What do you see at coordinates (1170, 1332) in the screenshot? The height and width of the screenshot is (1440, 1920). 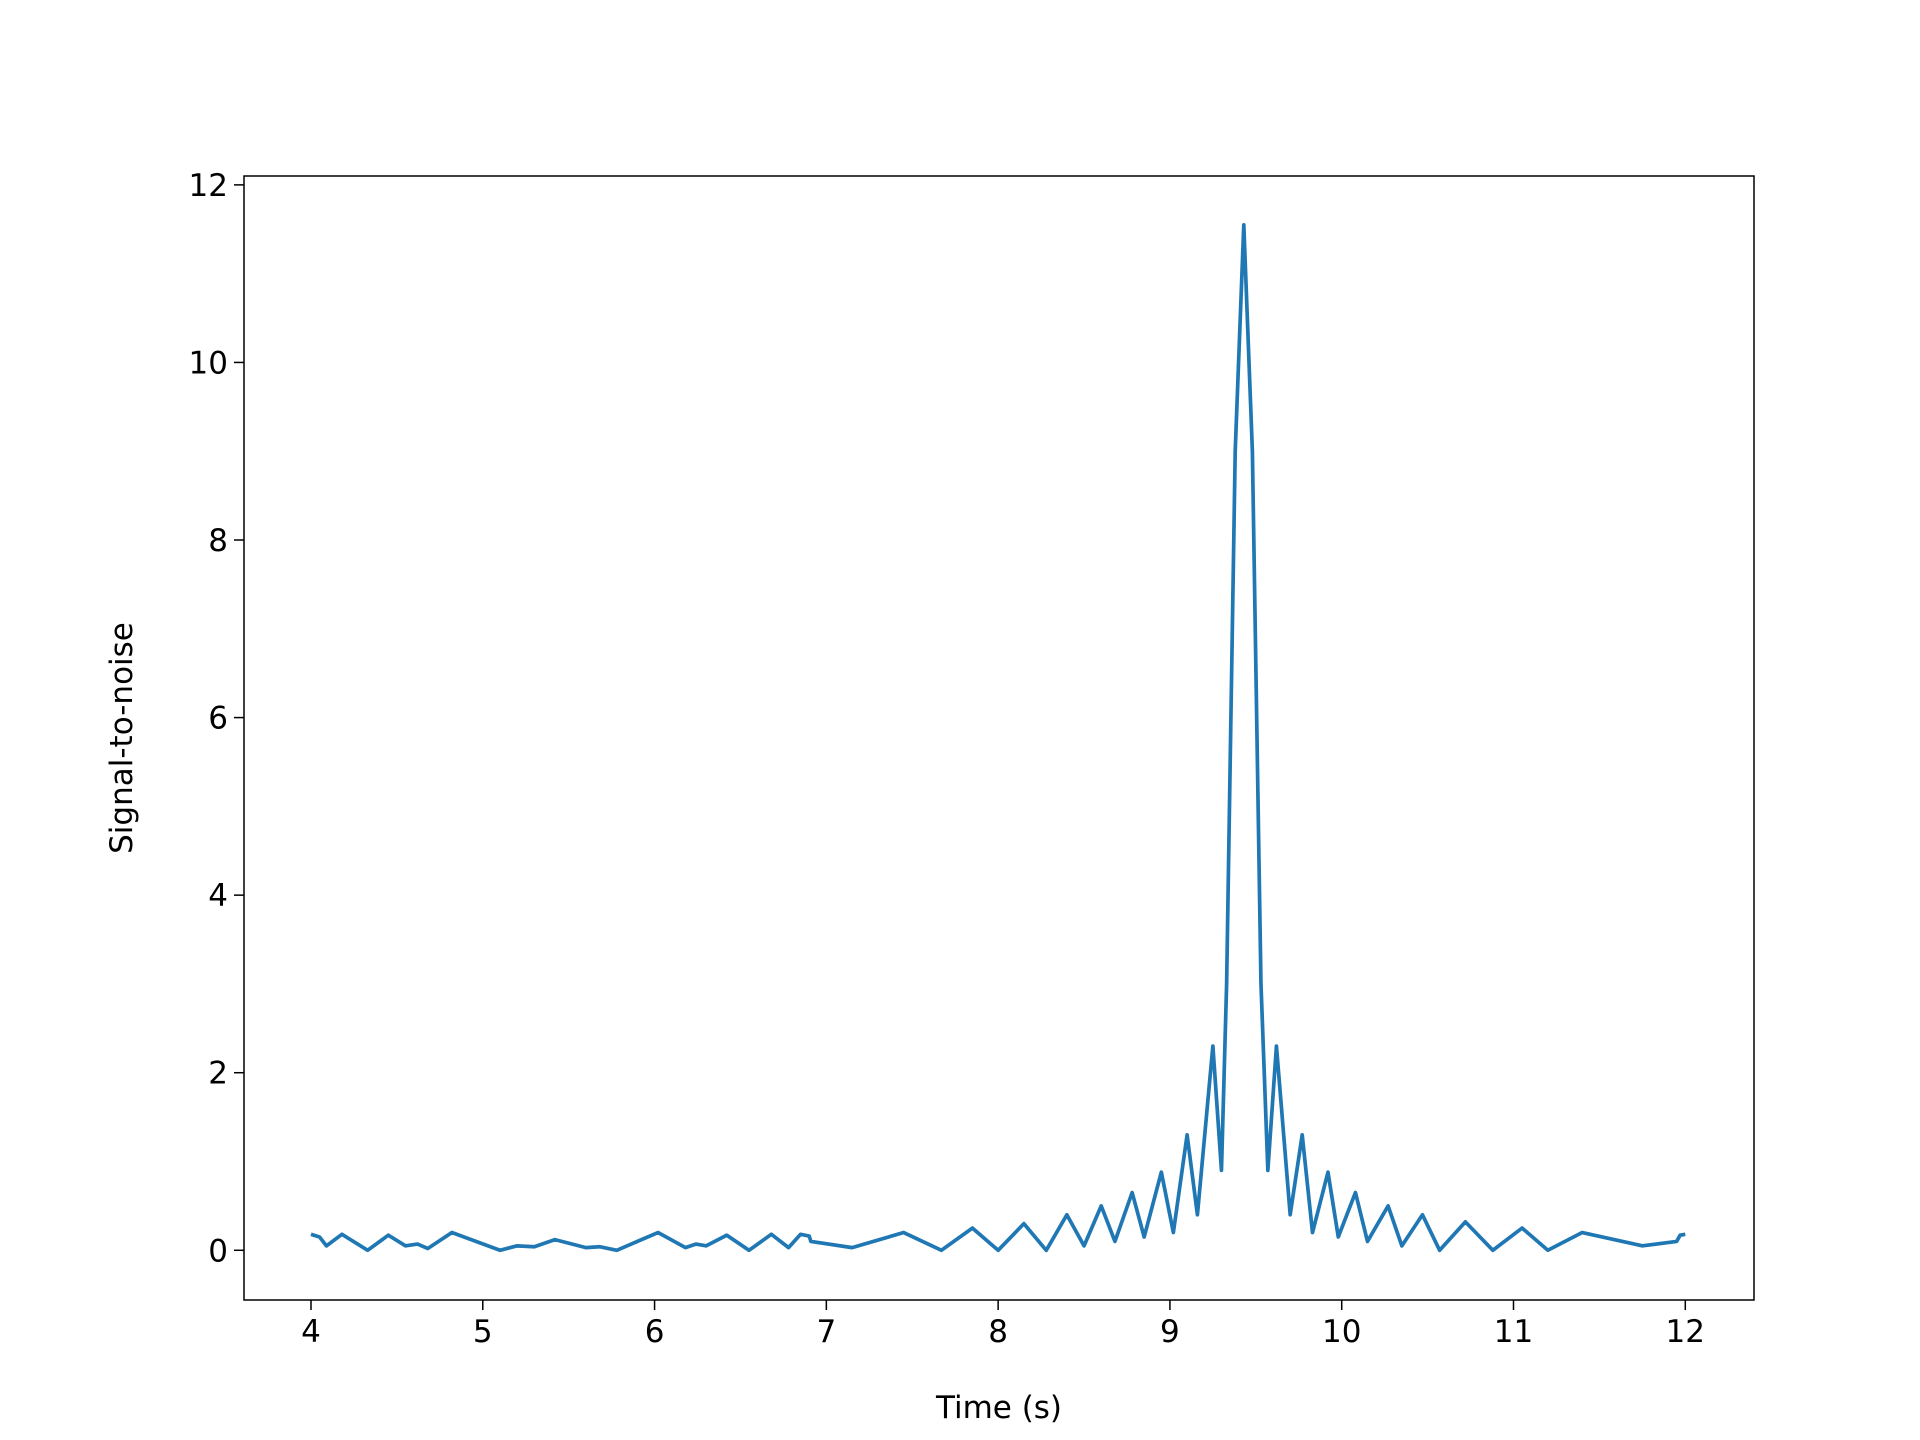 I see `x-tick-label: 9` at bounding box center [1170, 1332].